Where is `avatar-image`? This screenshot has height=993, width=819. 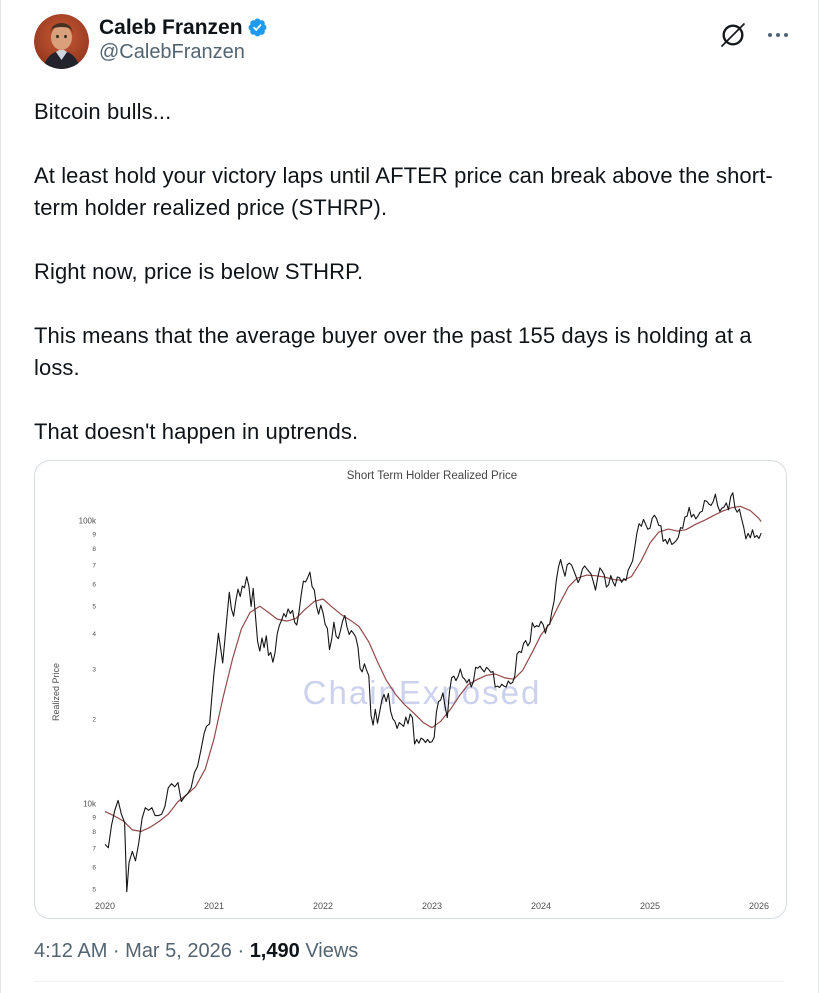 avatar-image is located at coordinates (61, 41).